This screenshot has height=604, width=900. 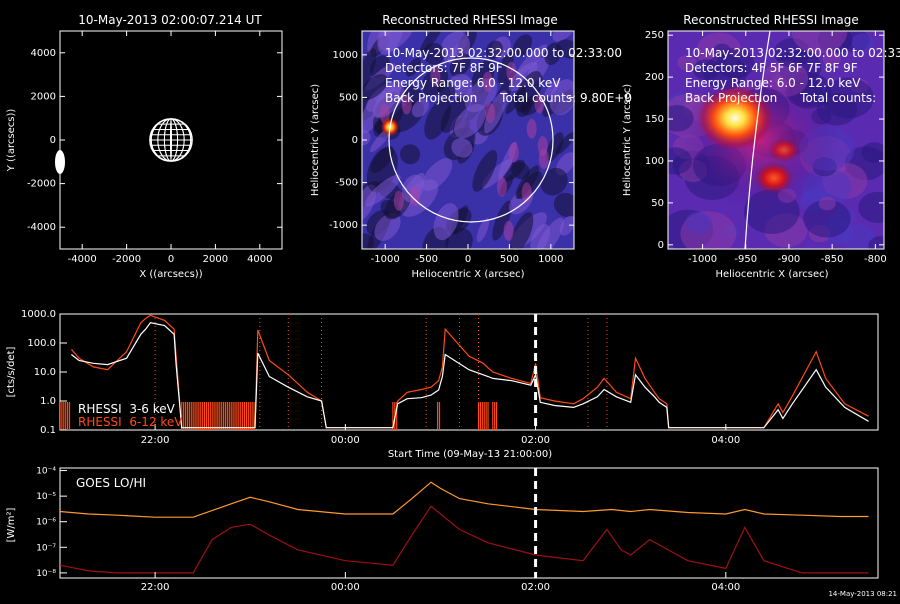 What do you see at coordinates (46, 497) in the screenshot?
I see `y-tick-label: 10⁻⁵` at bounding box center [46, 497].